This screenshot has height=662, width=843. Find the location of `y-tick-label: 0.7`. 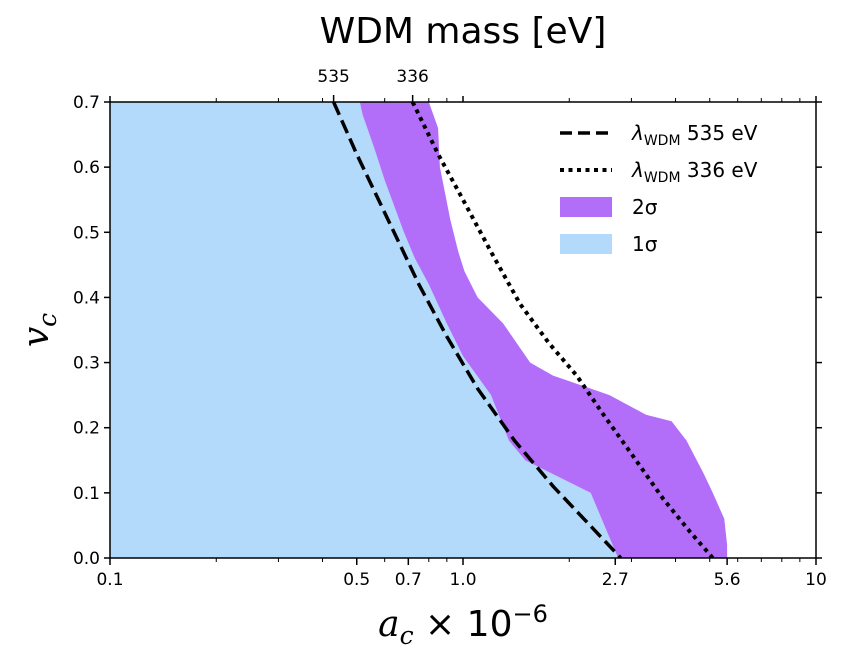

y-tick-label: 0.7 is located at coordinates (86, 103).